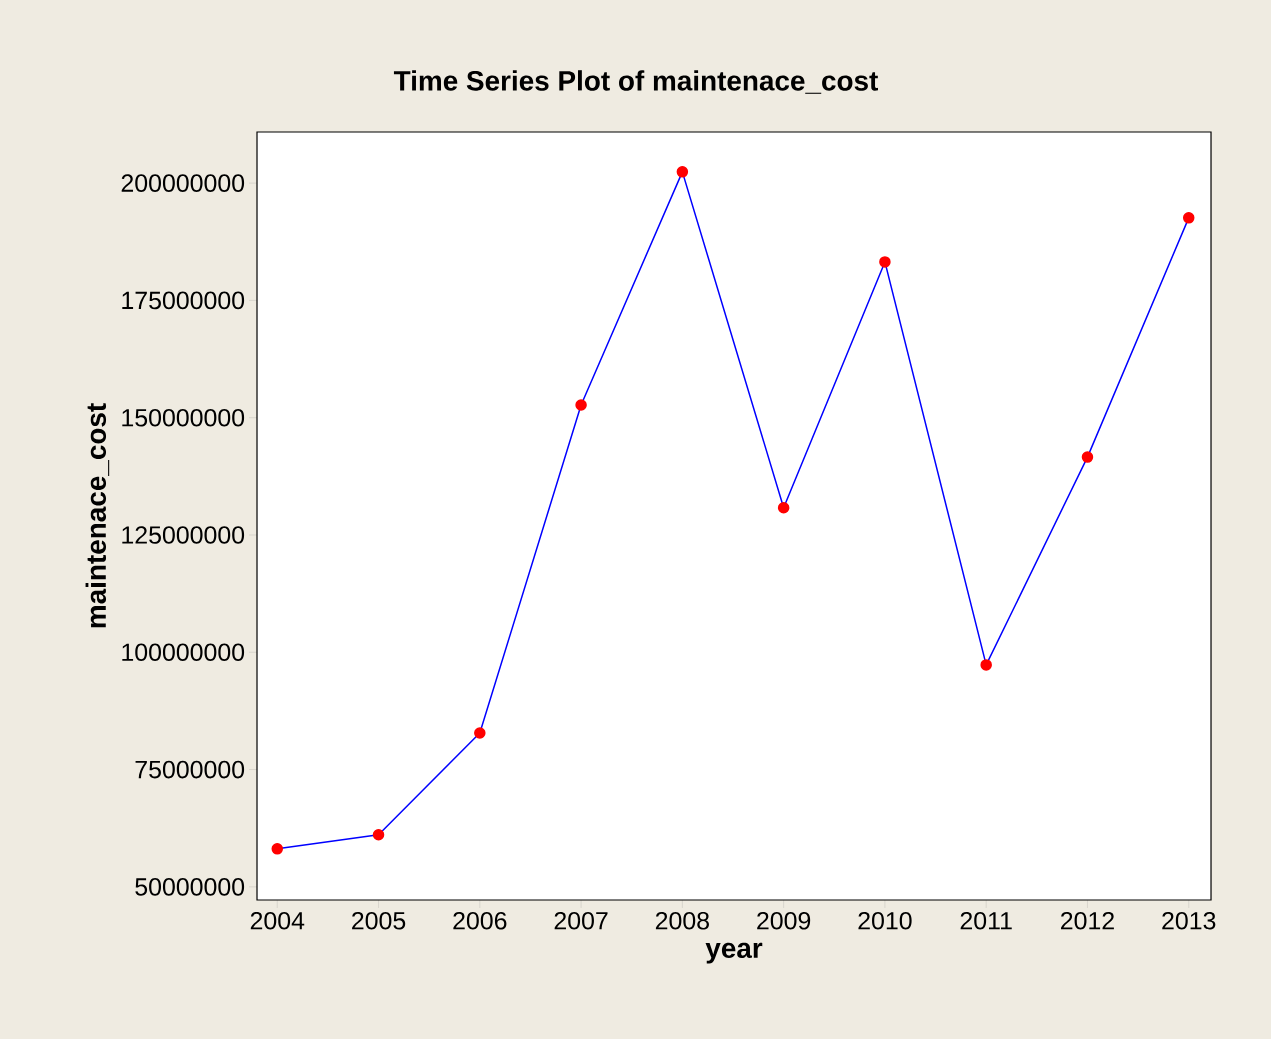  I want to click on y-tick-label: 100000000, so click(183, 652).